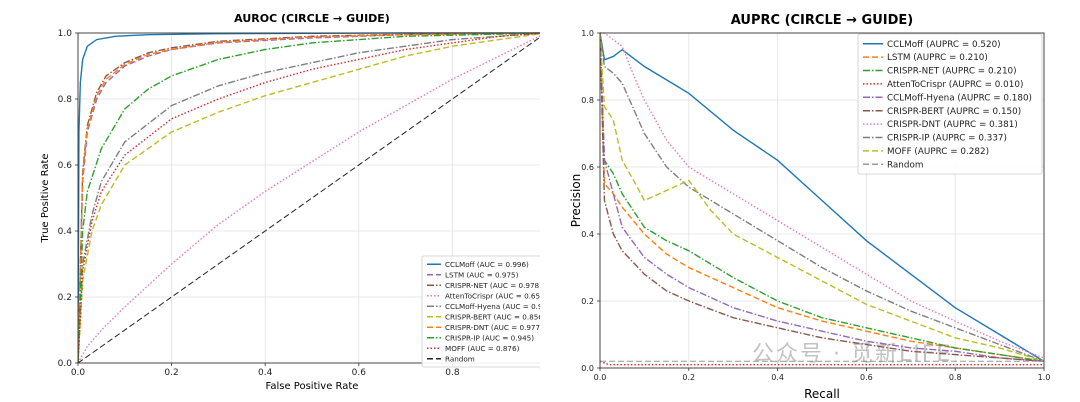 This screenshot has height=402, width=1080. What do you see at coordinates (492, 306) in the screenshot?
I see `legend-label: CCLMoff-Hyena (AUC = 0.904)` at bounding box center [492, 306].